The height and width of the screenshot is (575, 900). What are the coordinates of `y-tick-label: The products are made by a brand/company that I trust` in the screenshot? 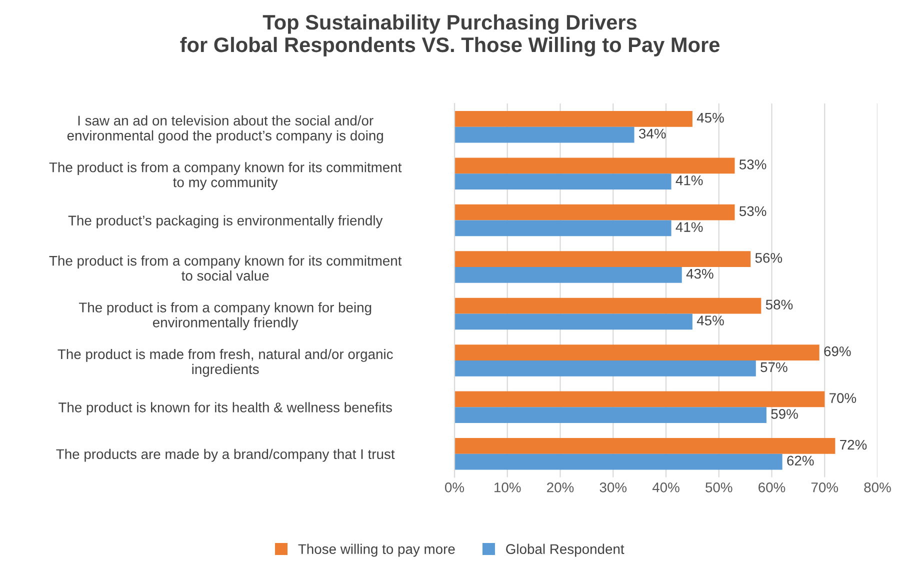 It's located at (225, 455).